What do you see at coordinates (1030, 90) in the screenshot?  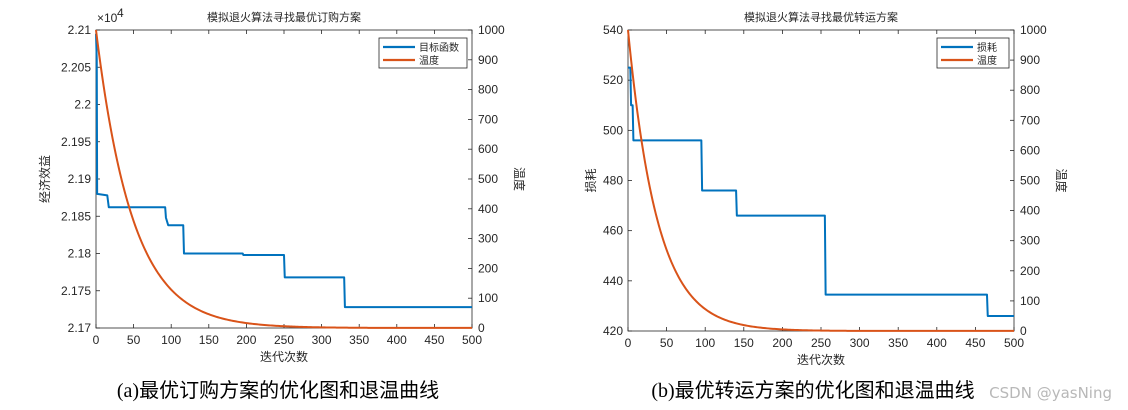 I see `chart-b-y2-tick-label: 800` at bounding box center [1030, 90].